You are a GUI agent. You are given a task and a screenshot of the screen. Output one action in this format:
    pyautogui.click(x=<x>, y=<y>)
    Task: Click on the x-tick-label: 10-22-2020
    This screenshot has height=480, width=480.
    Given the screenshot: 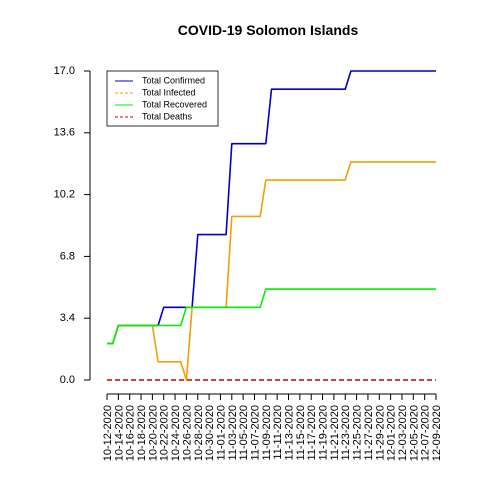 What is the action you would take?
    pyautogui.click(x=165, y=433)
    